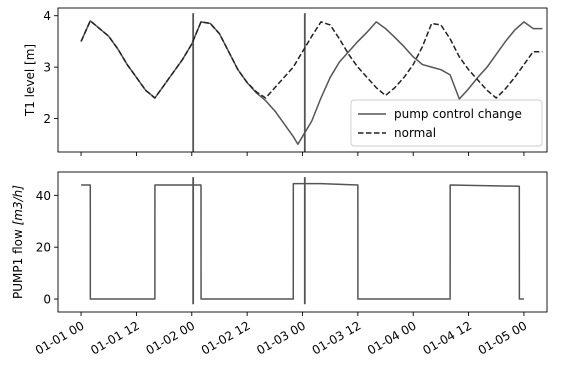 This screenshot has width=562, height=367. What do you see at coordinates (392, 337) in the screenshot?
I see `x-tick-label-6: 01-04 00` at bounding box center [392, 337].